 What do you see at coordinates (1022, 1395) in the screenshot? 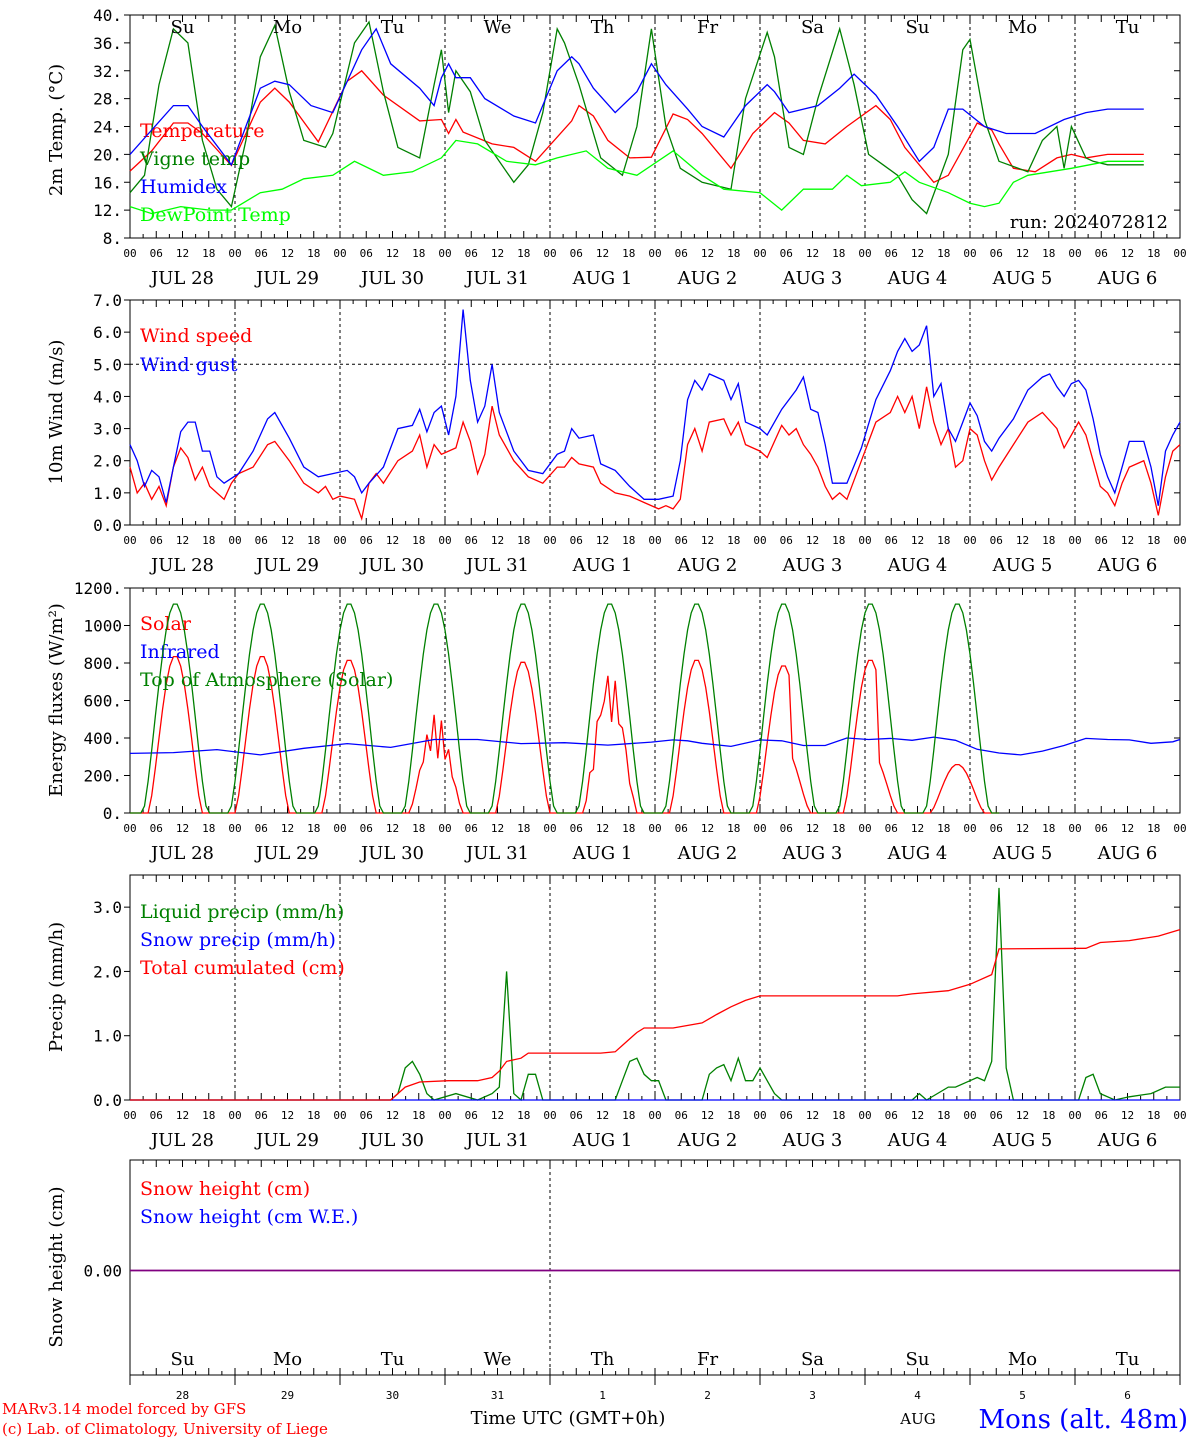
I see `panel-5-day-number: 5` at bounding box center [1022, 1395].